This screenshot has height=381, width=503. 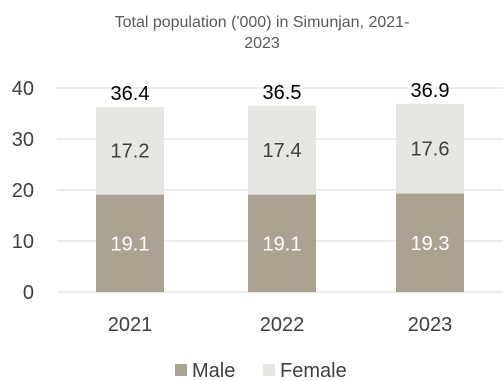 I want to click on bar-male-2021, so click(x=130, y=243).